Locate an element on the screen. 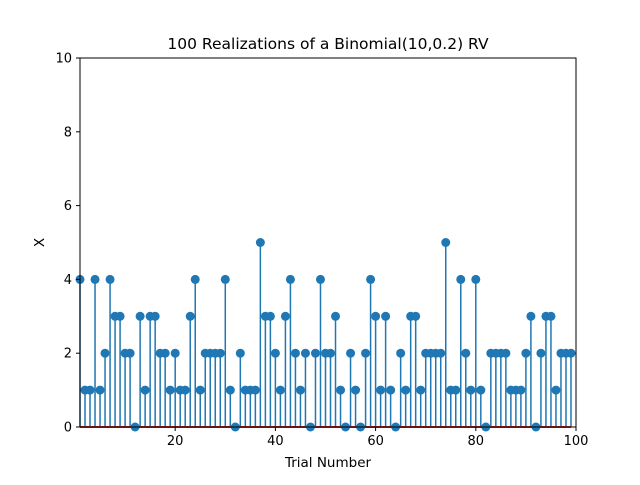 Image resolution: width=640 pixels, height=485 pixels. y-tick-label: 0 is located at coordinates (68, 428).